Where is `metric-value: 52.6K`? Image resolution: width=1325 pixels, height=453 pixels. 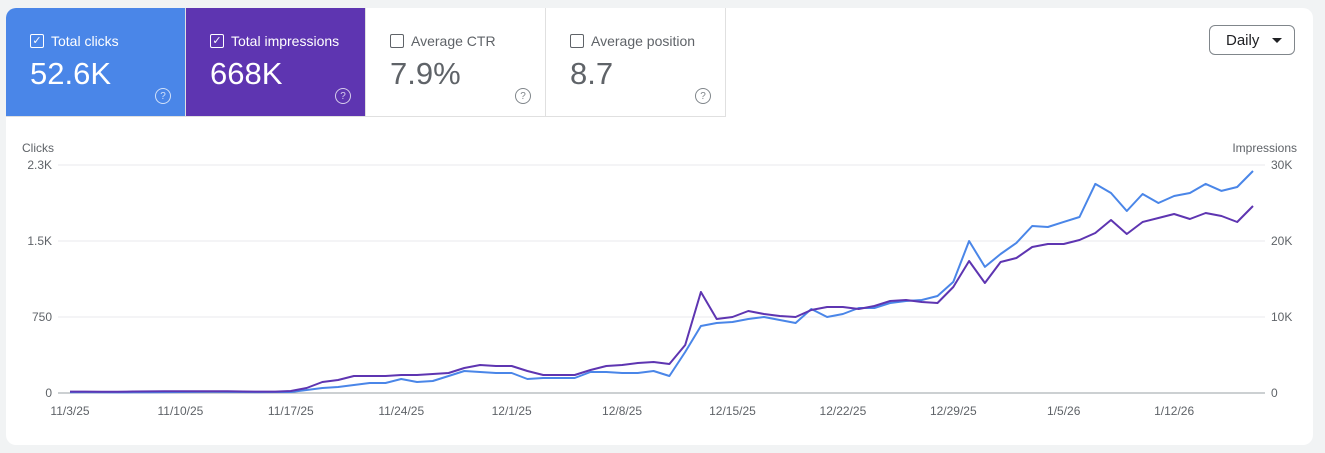 metric-value: 52.6K is located at coordinates (71, 73).